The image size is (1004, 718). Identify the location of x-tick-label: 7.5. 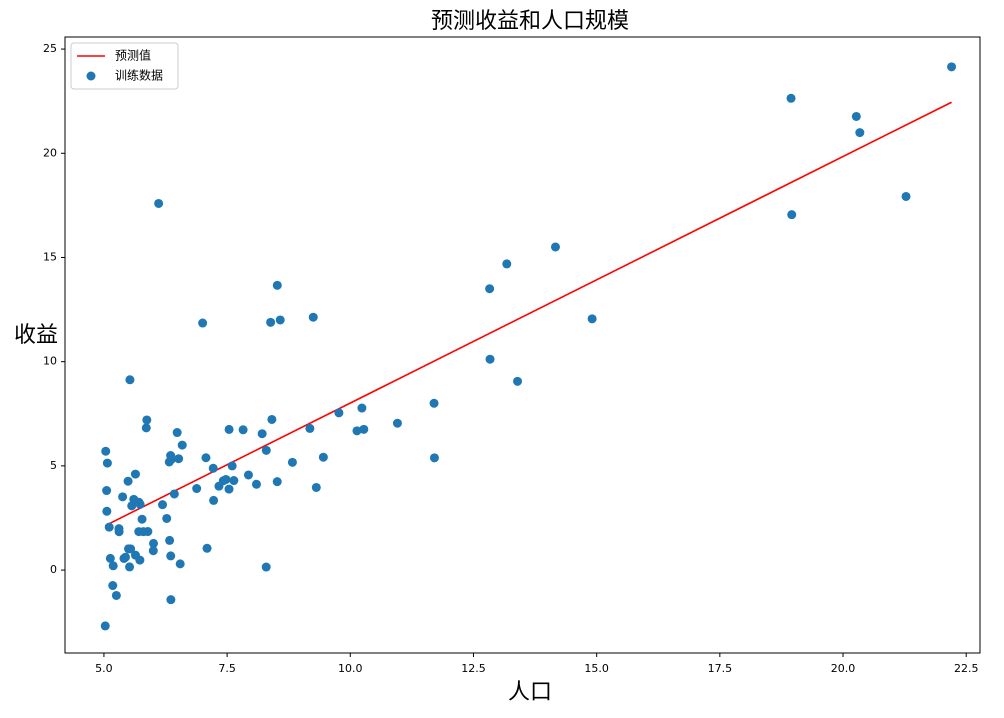
(227, 668).